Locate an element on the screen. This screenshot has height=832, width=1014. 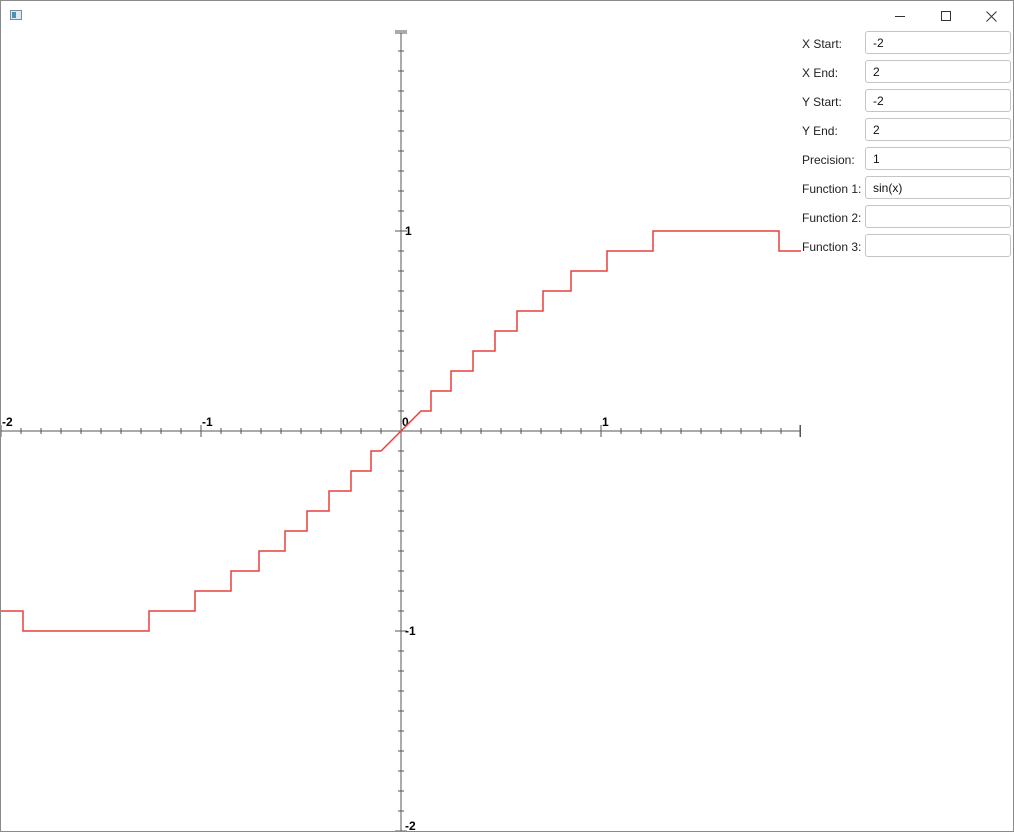
minimize-button is located at coordinates (900, 16).